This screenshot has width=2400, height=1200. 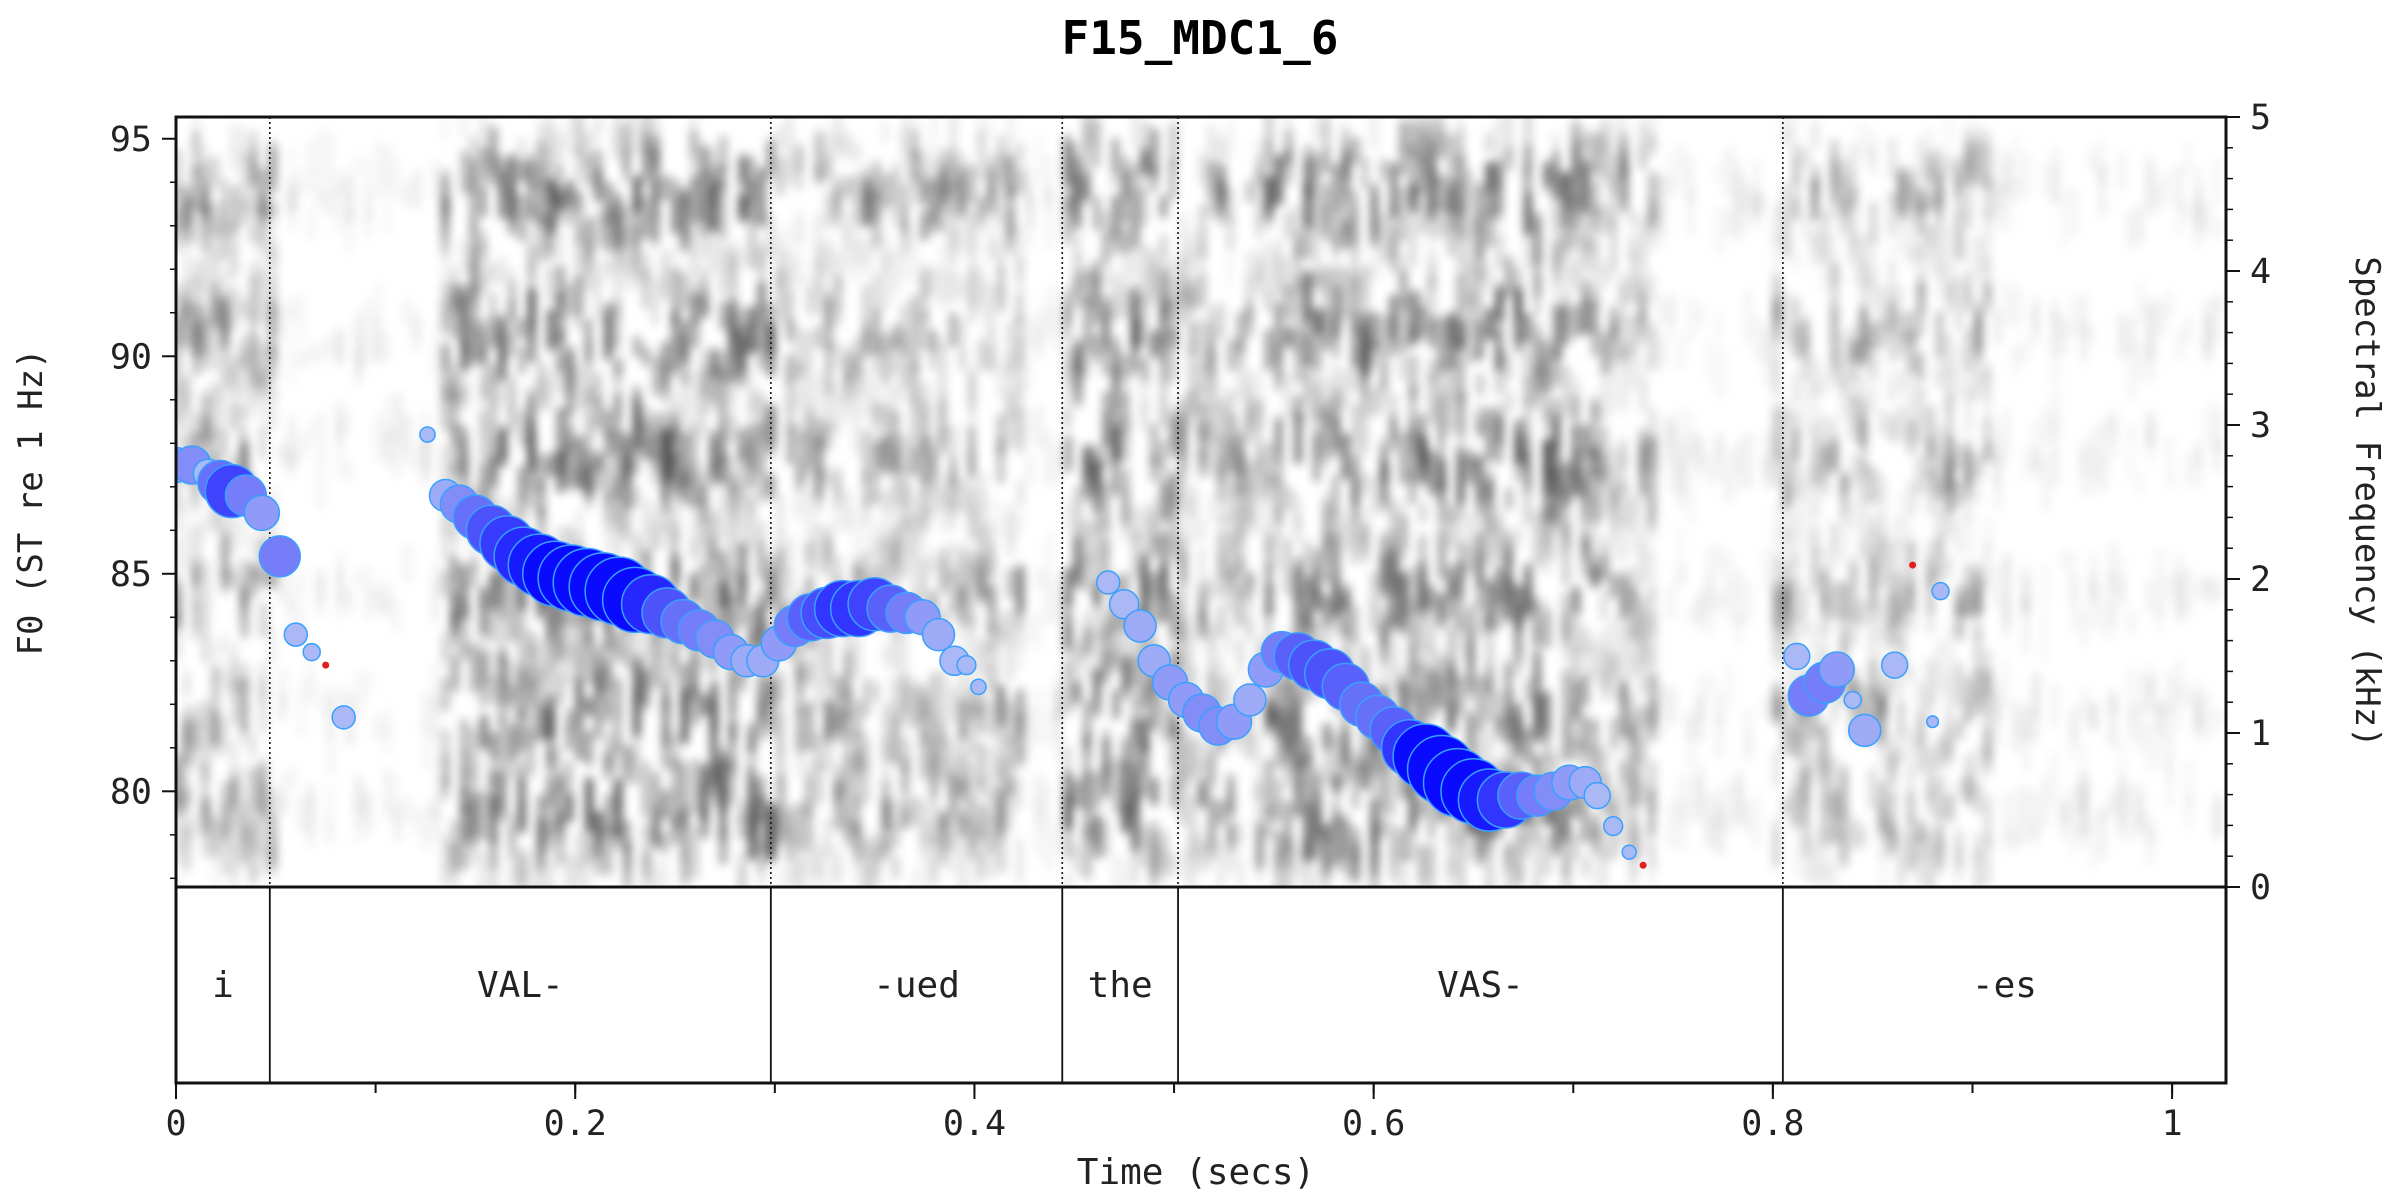 What do you see at coordinates (175, 1124) in the screenshot?
I see `x-tick-label: 0` at bounding box center [175, 1124].